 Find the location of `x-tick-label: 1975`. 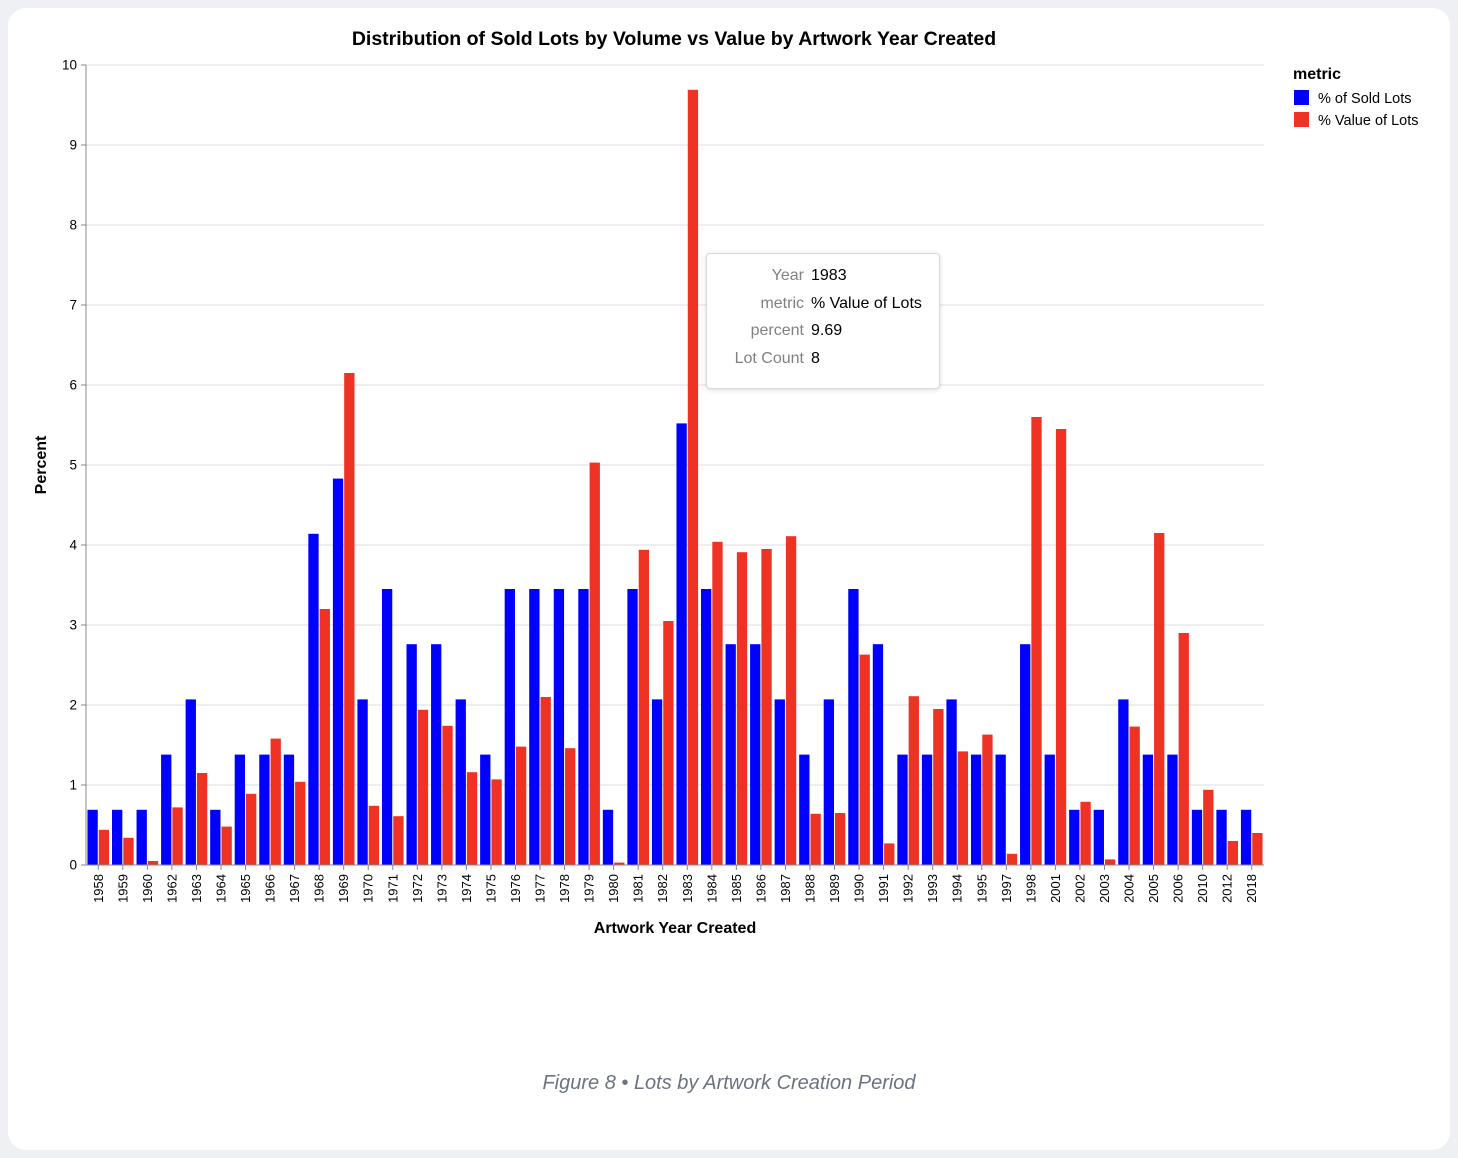

x-tick-label: 1975 is located at coordinates (490, 888).